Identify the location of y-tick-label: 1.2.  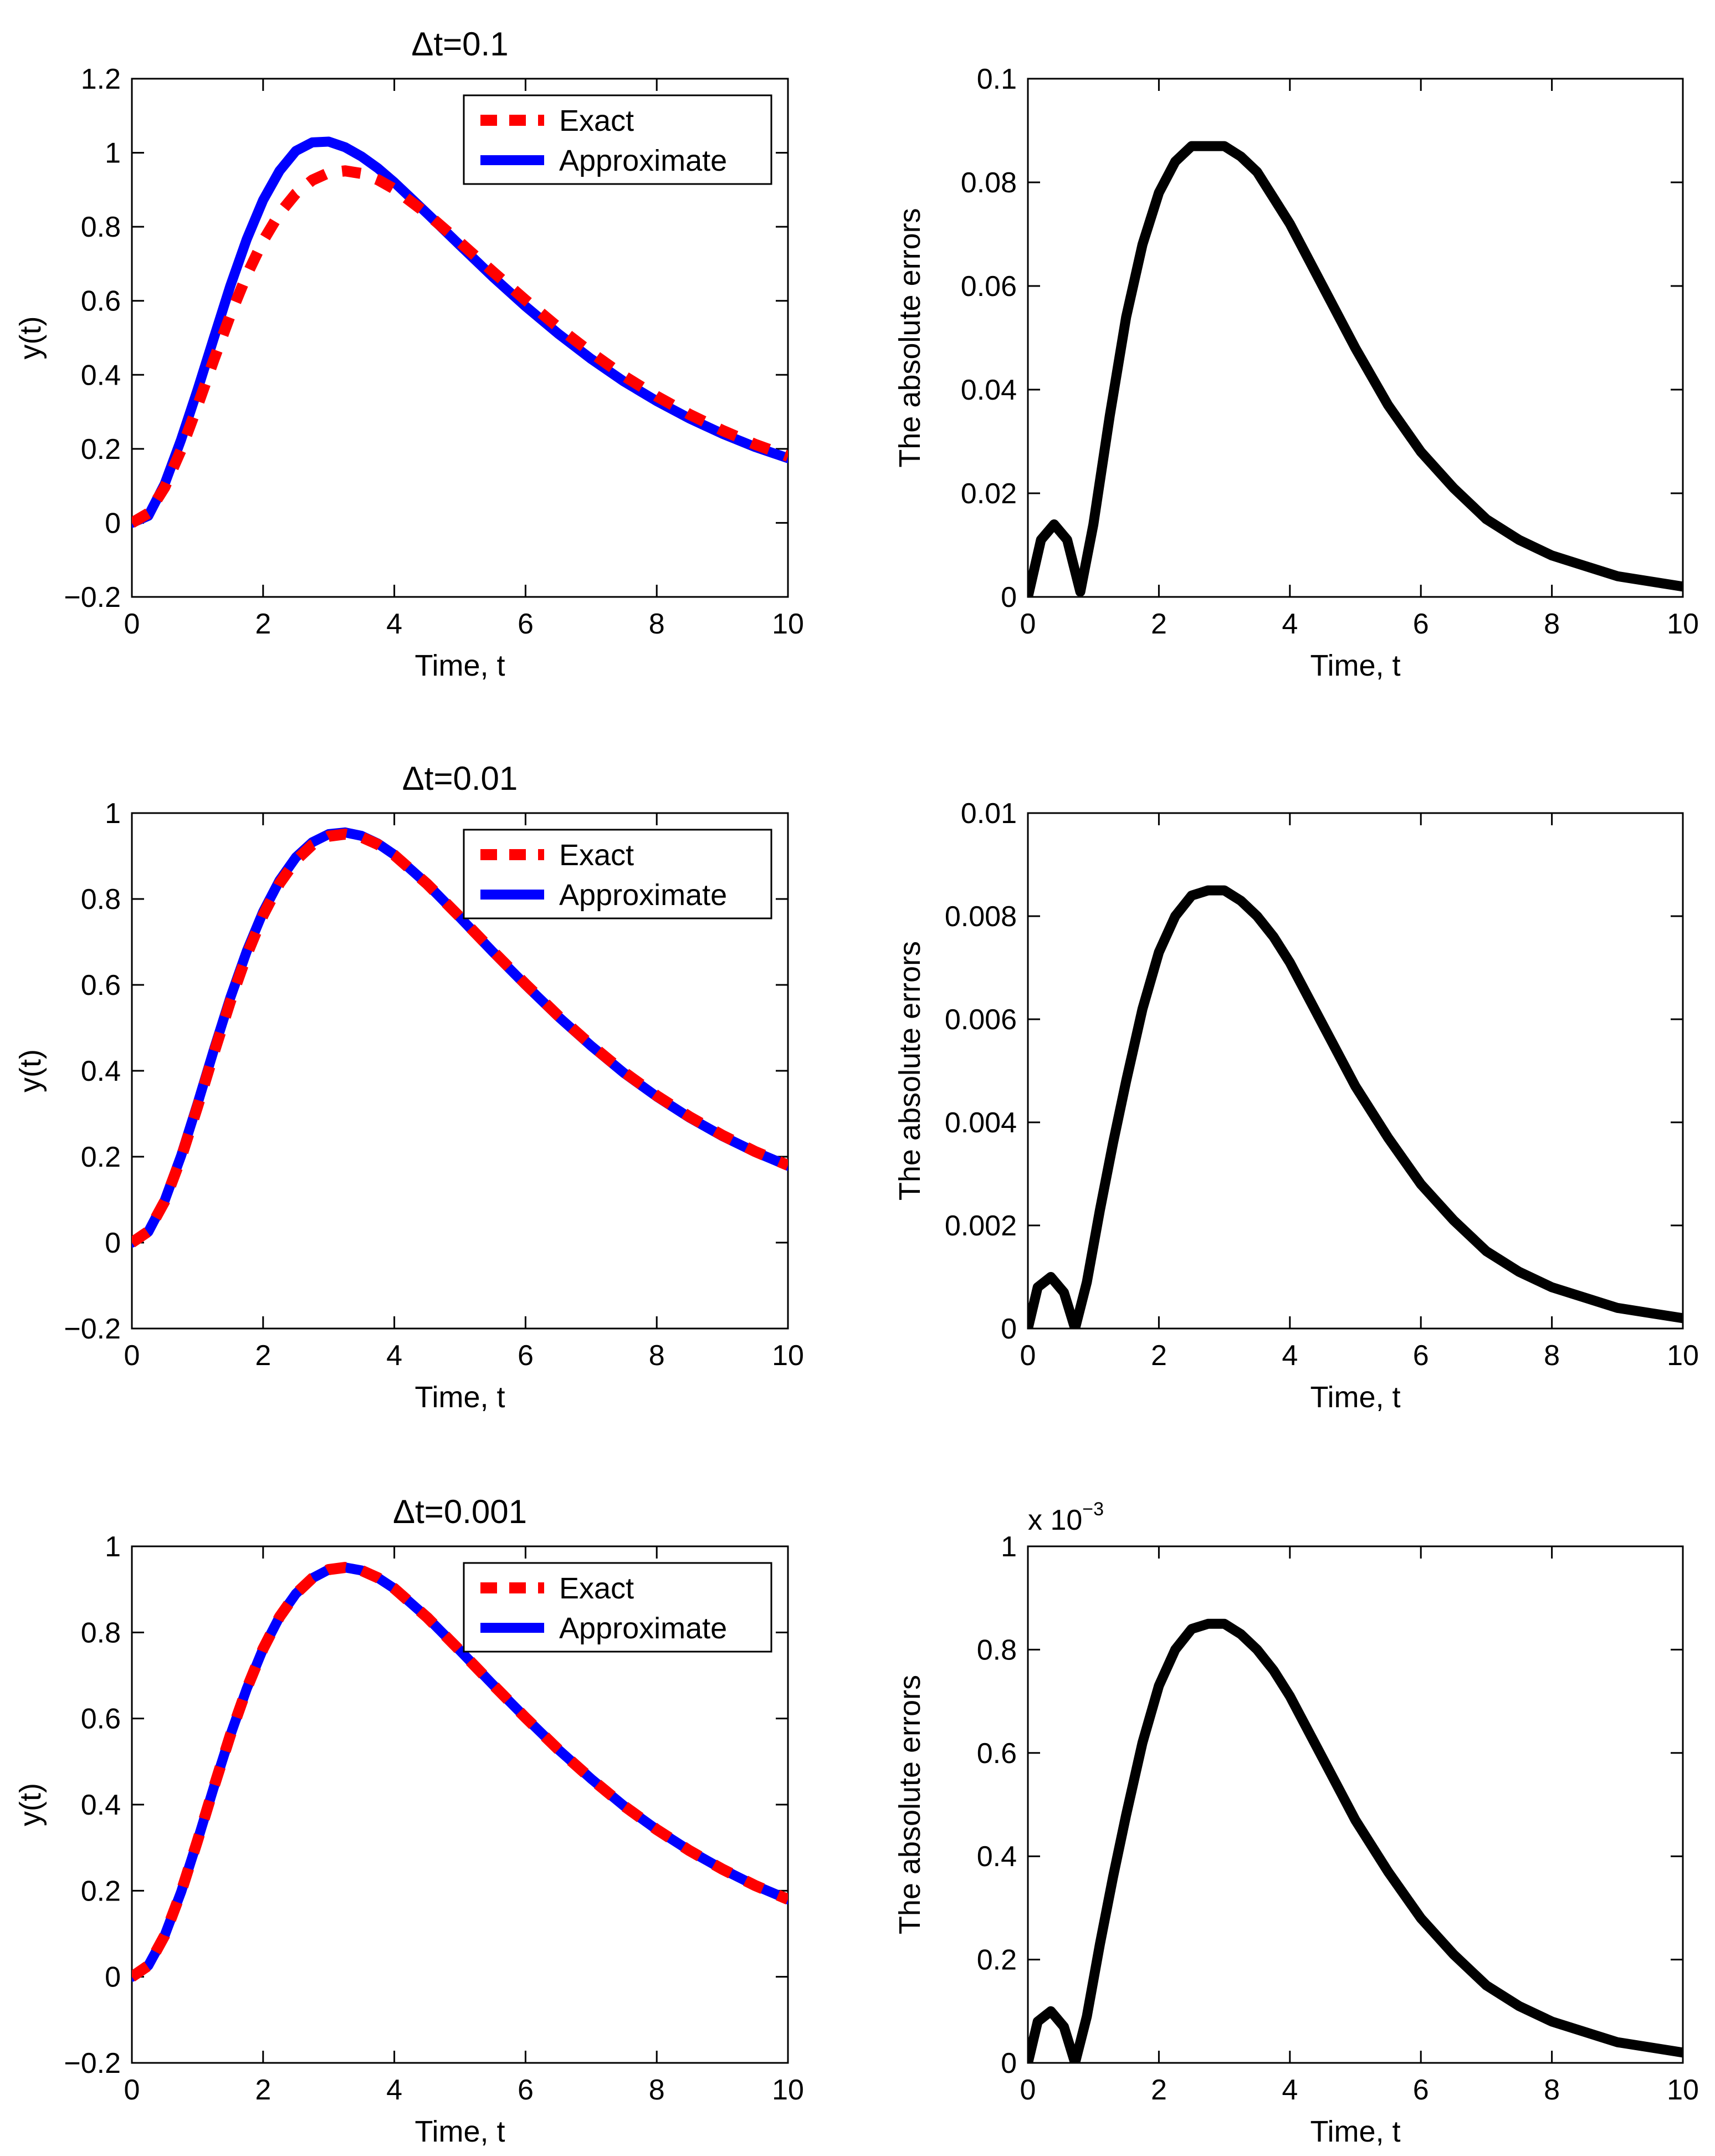
(101, 79).